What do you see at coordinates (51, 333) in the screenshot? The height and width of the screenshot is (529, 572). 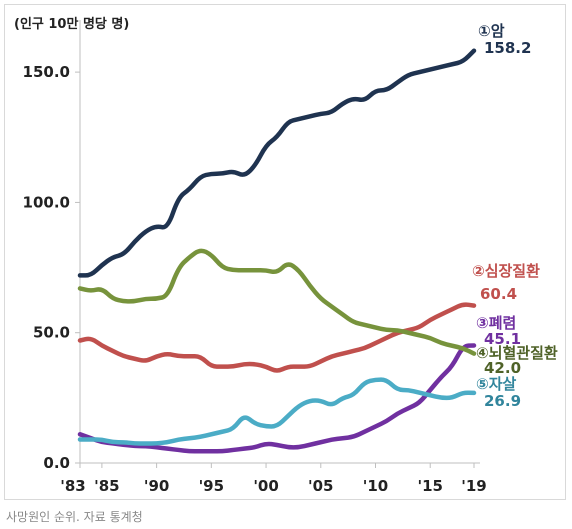 I see `y-tick-label: 50.0` at bounding box center [51, 333].